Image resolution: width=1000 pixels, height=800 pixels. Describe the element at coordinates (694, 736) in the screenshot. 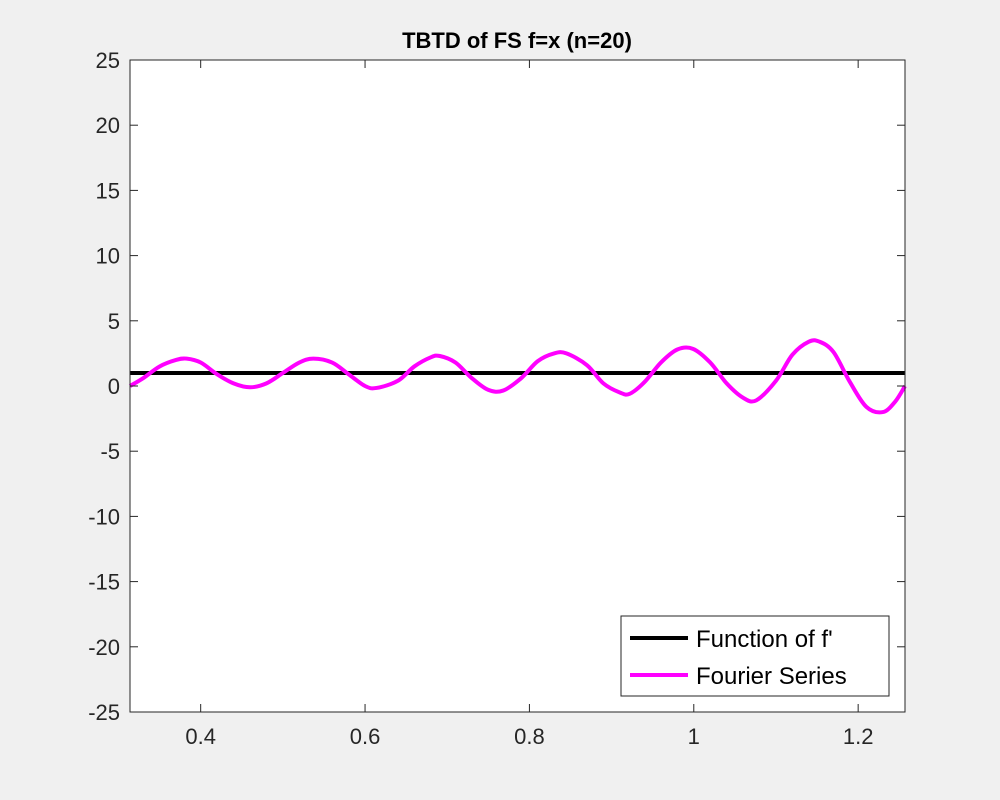

I see `x-tick-label: 1` at that location.